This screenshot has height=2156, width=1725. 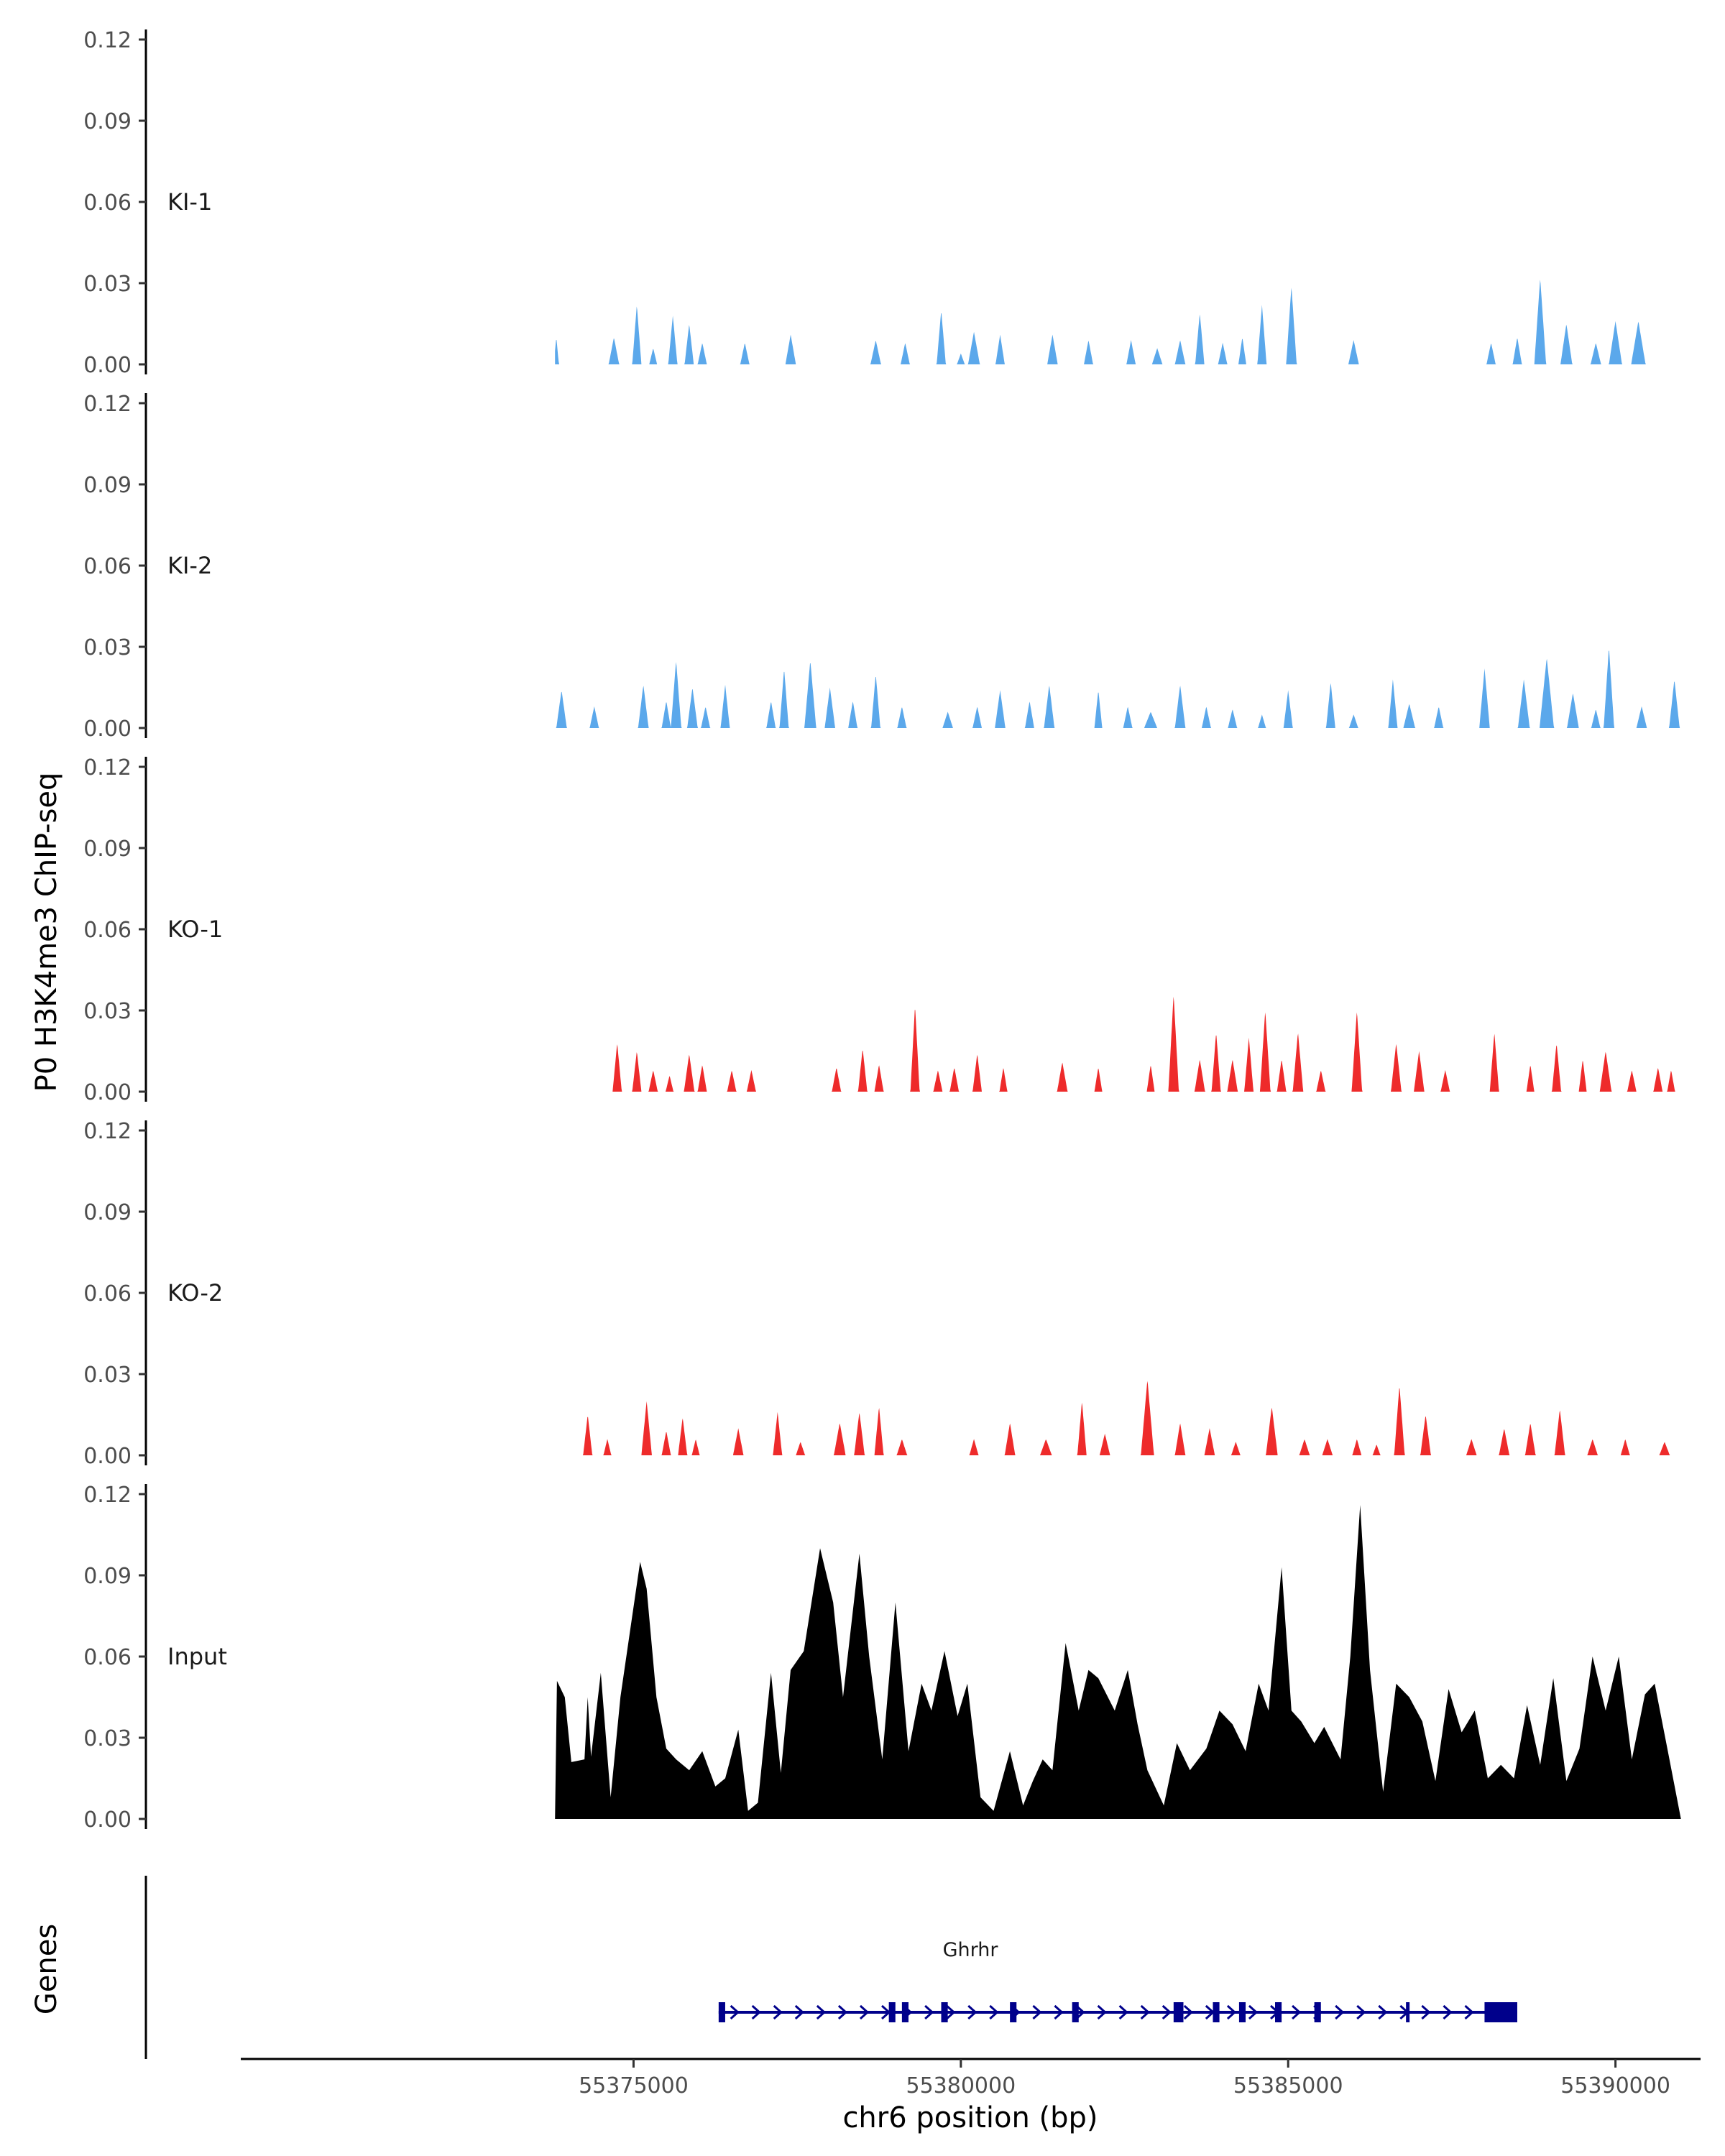 What do you see at coordinates (189, 202) in the screenshot?
I see `track-label: KI-1` at bounding box center [189, 202].